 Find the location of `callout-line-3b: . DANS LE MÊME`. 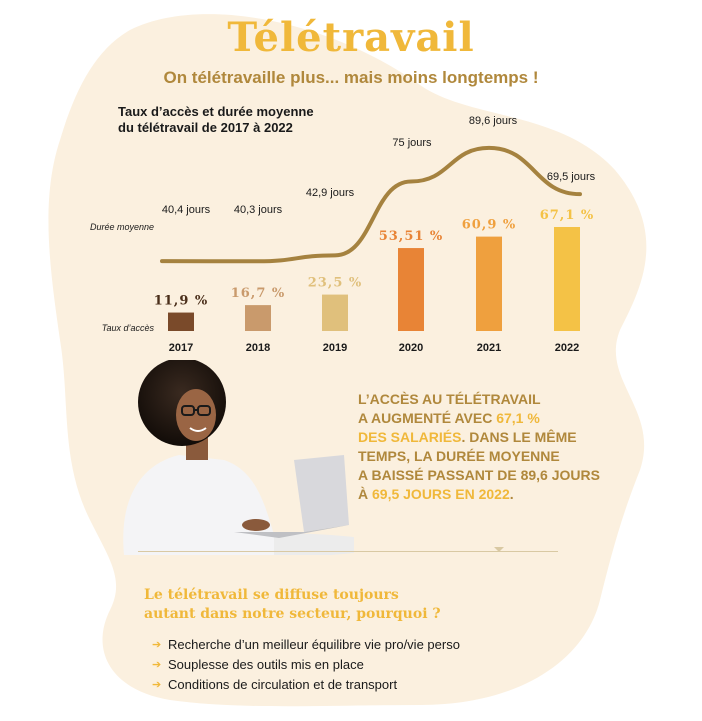

callout-line-3b: . DANS LE MÊME is located at coordinates (519, 437).